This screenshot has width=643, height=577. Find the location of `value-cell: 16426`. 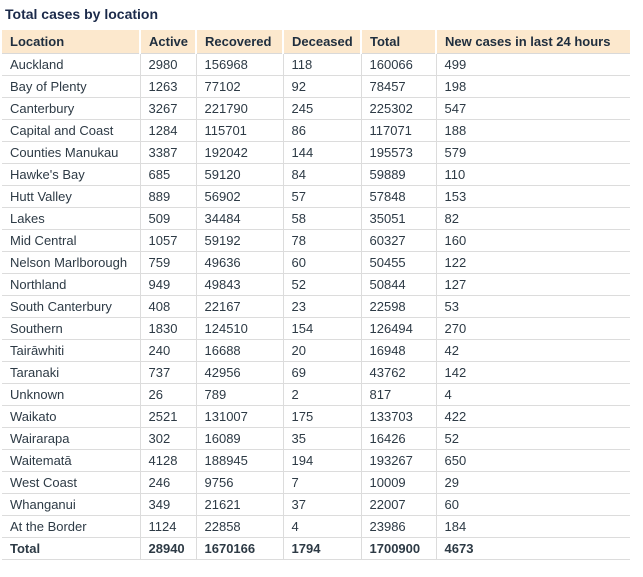

value-cell: 16426 is located at coordinates (398, 438).